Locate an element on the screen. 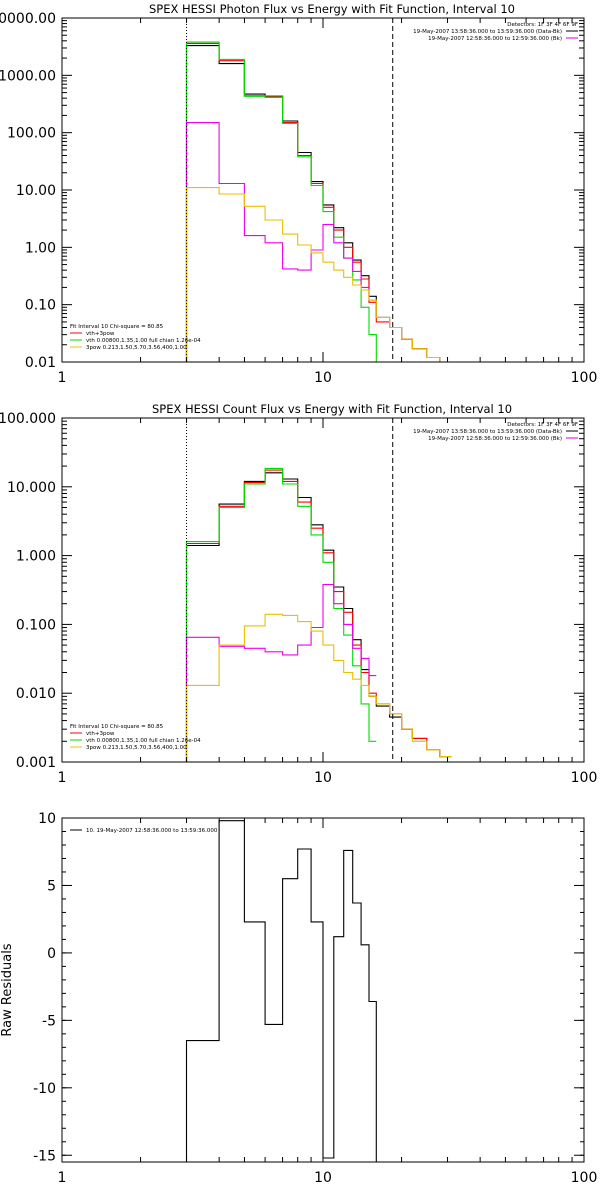 This screenshot has height=1200, width=600. y-tick-label: 0.100 is located at coordinates (36, 625).